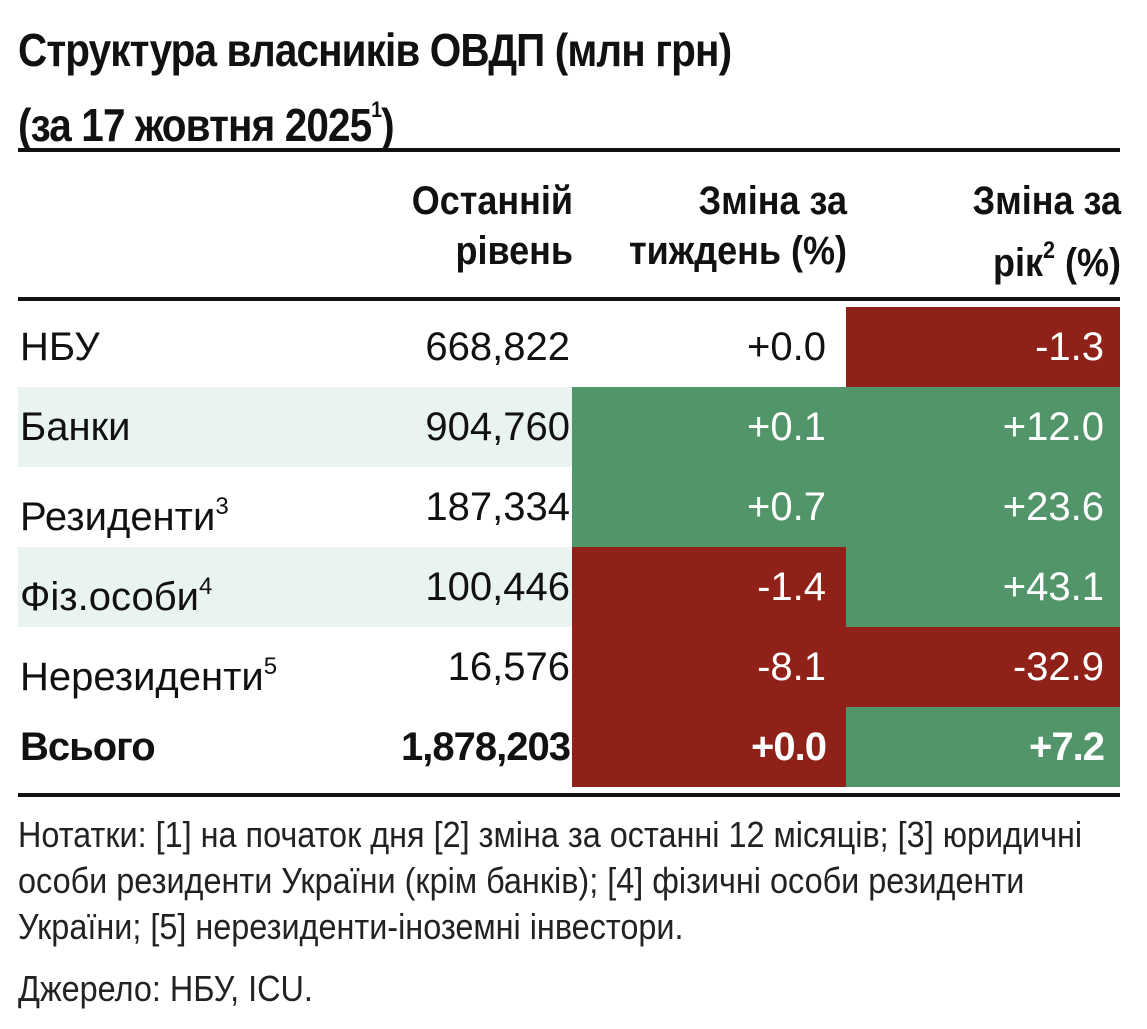 This screenshot has width=1147, height=1029. Describe the element at coordinates (709, 507) in the screenshot. I see `cell-week-change: +0.7` at that location.